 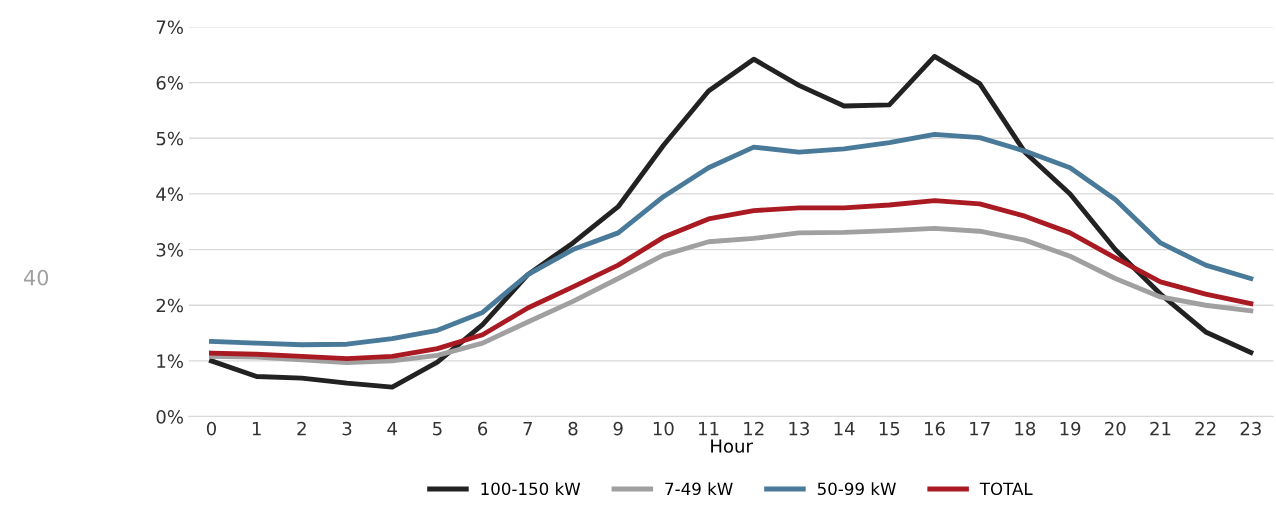 I want to click on x-tick-label: 20, so click(x=1115, y=428).